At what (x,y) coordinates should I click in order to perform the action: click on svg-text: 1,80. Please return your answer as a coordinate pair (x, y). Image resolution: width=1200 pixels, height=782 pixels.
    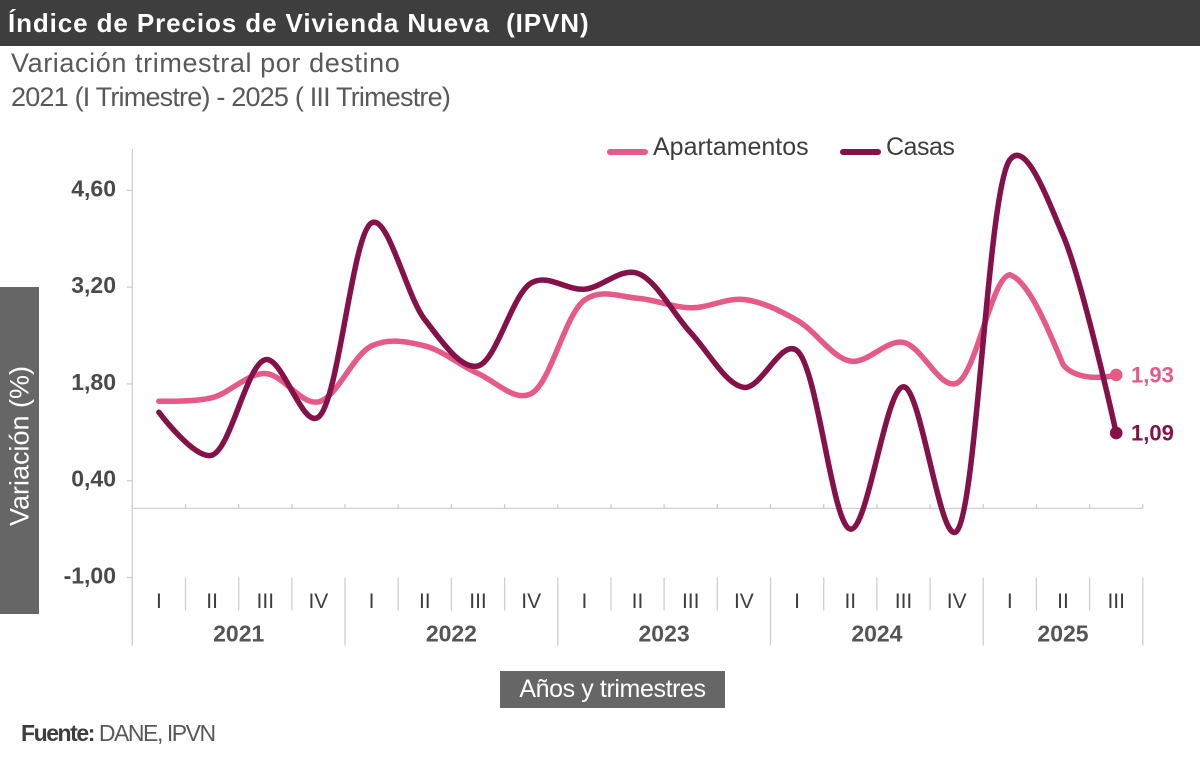
    Looking at the image, I should click on (93, 382).